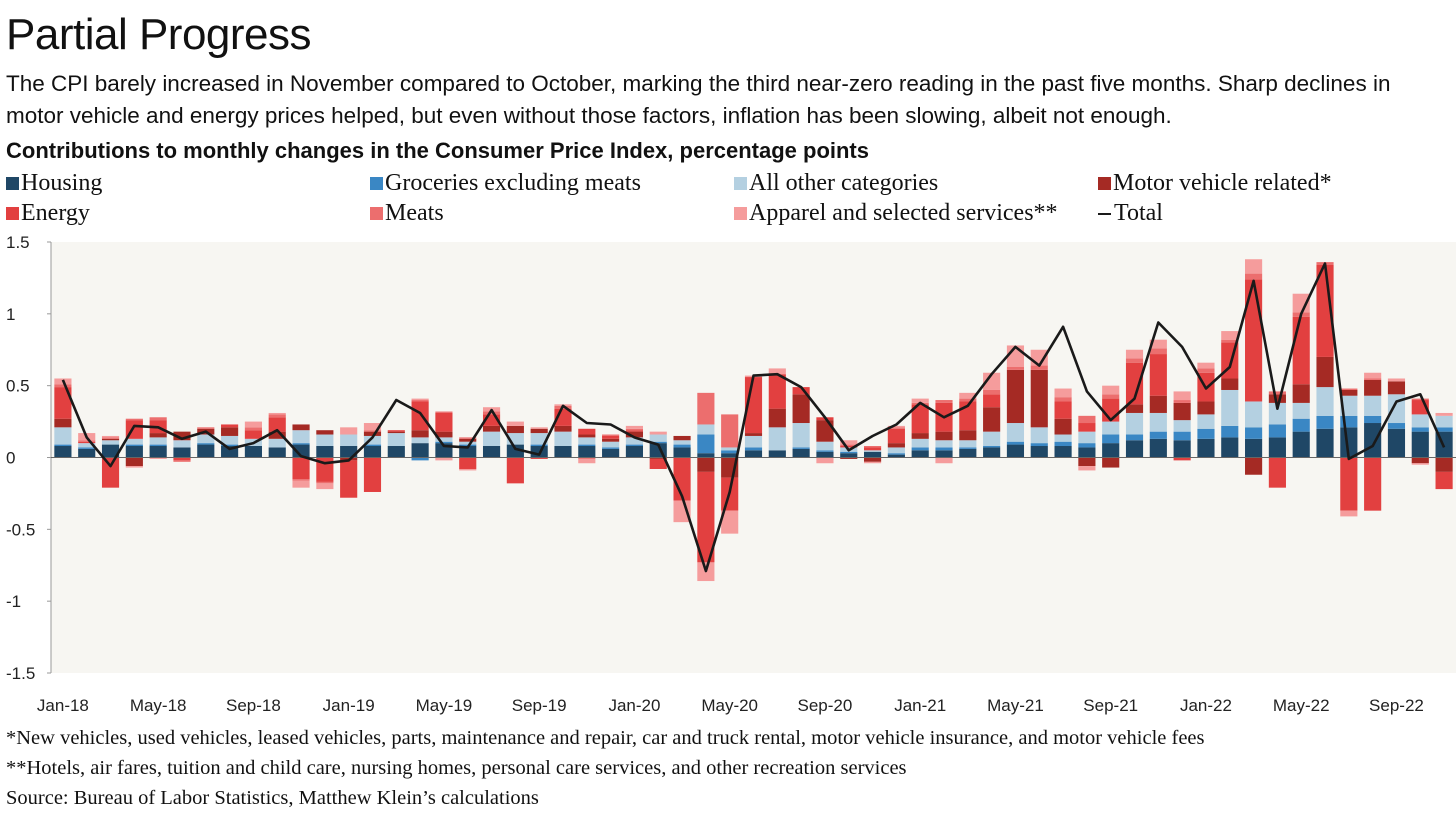  What do you see at coordinates (48, 213) in the screenshot?
I see `legend-item-energy: Energy` at bounding box center [48, 213].